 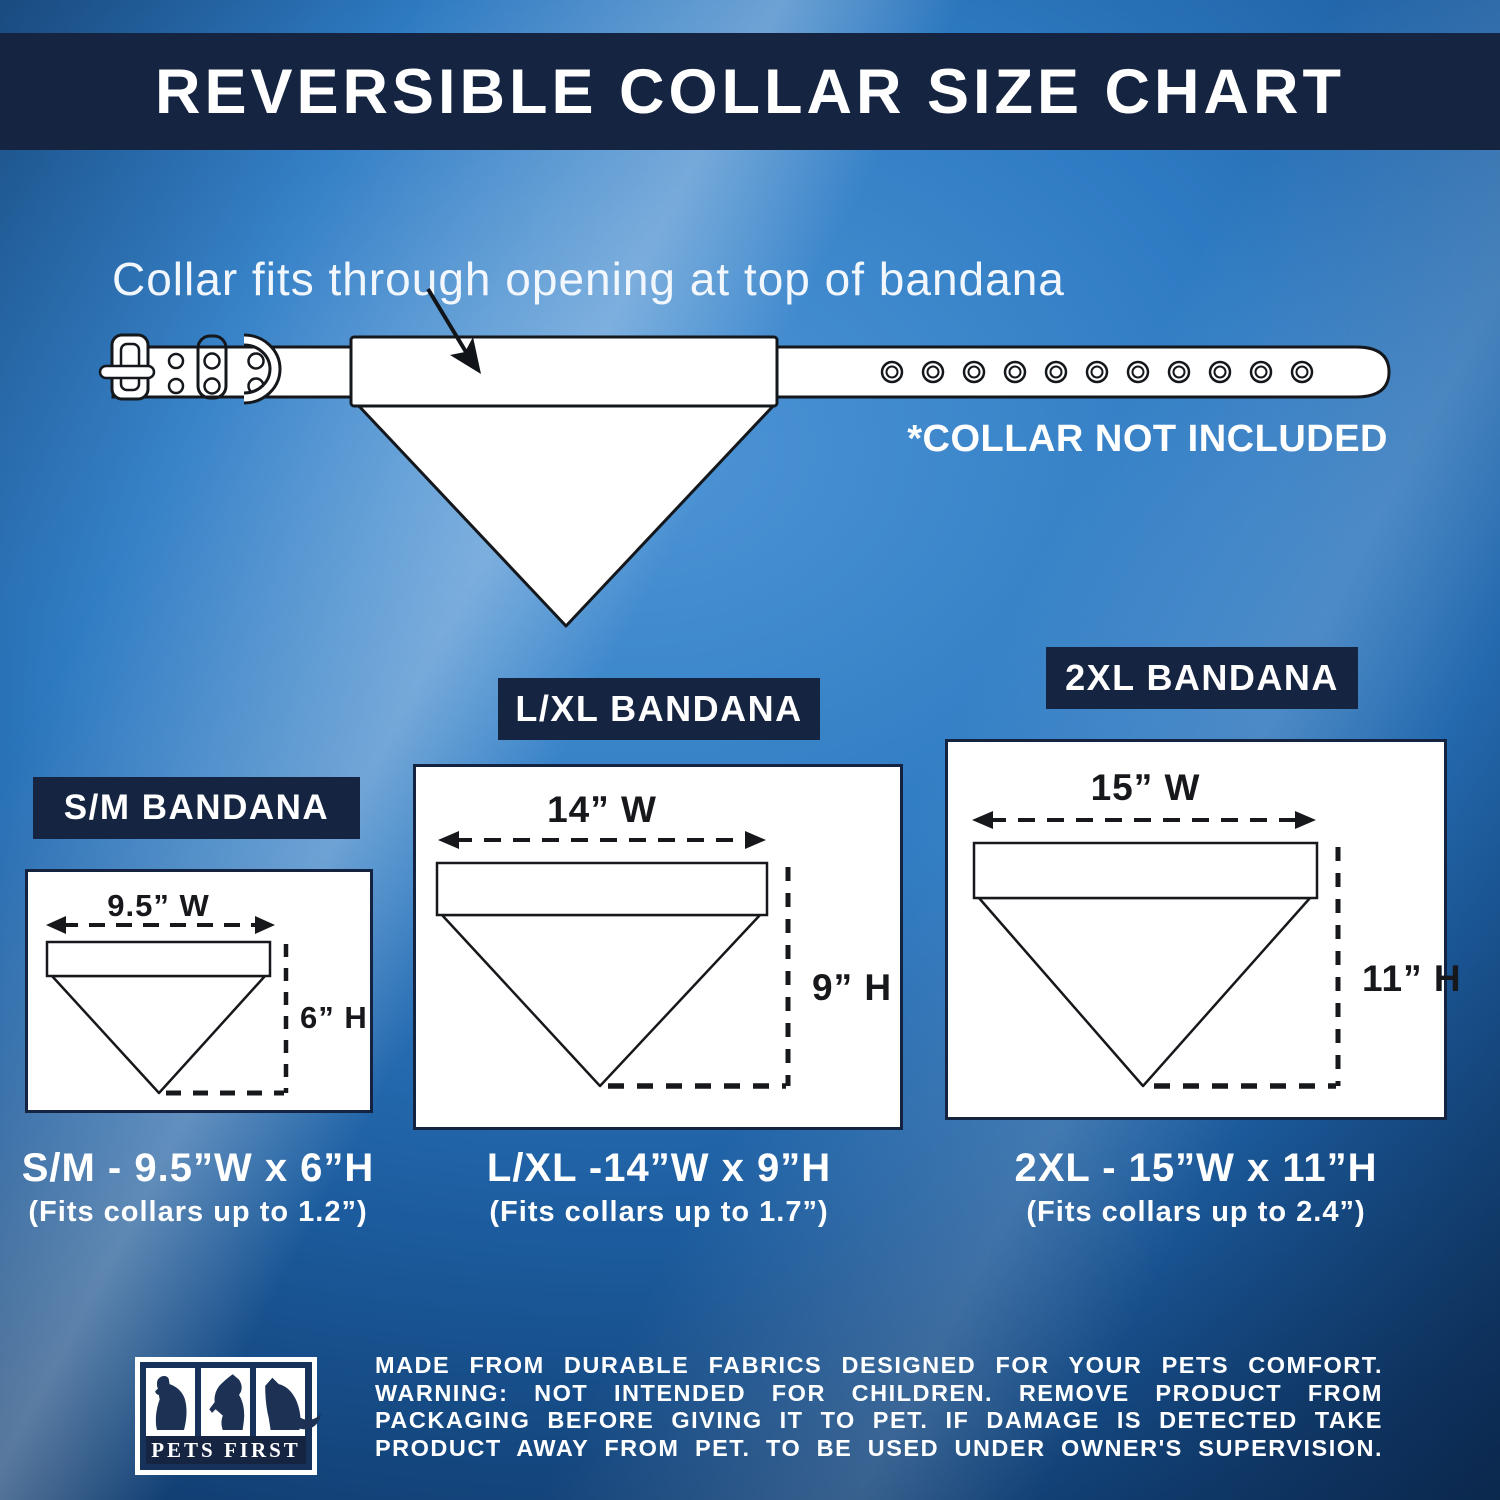 I want to click on strap-holes, so click(x=216, y=373).